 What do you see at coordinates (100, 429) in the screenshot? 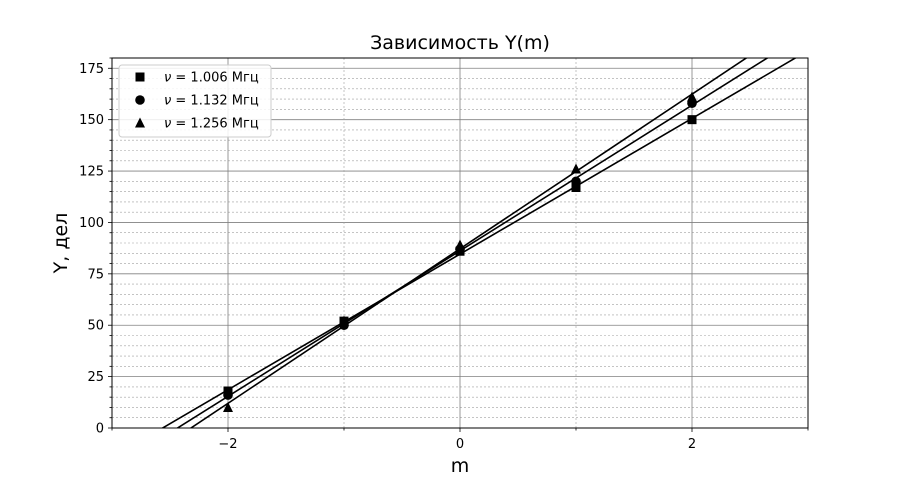
I see `y-tick-label: 0` at bounding box center [100, 429].